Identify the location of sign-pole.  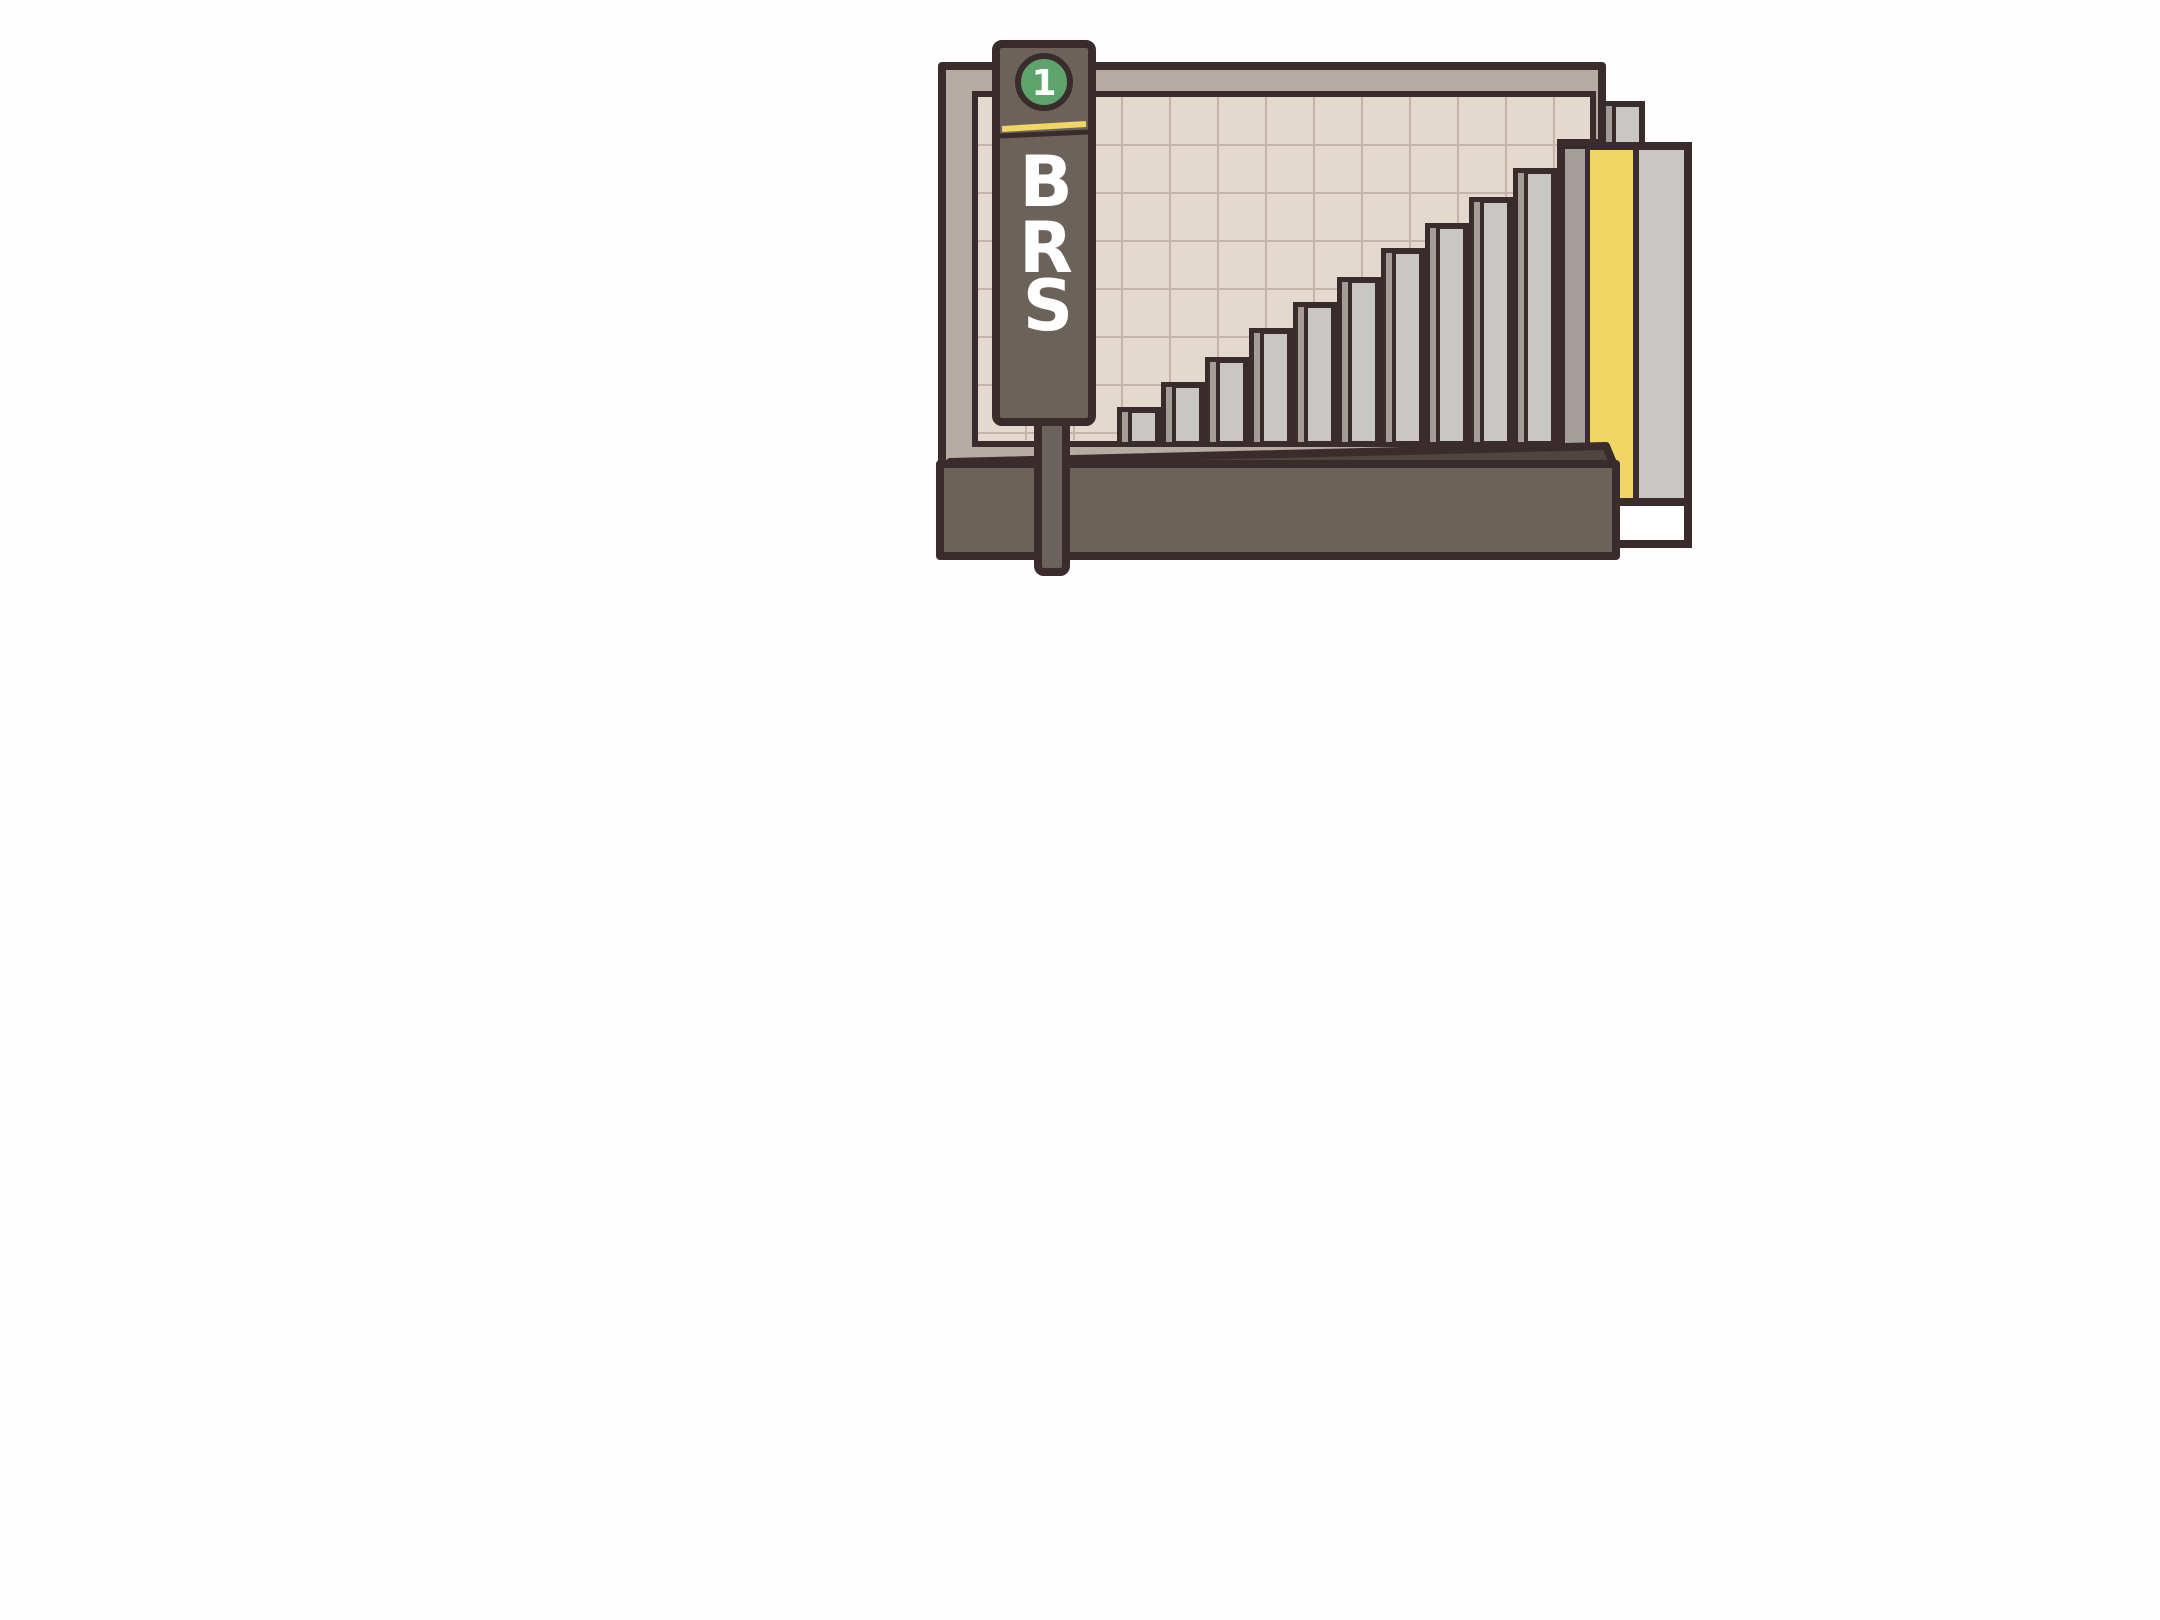
(1052, 491).